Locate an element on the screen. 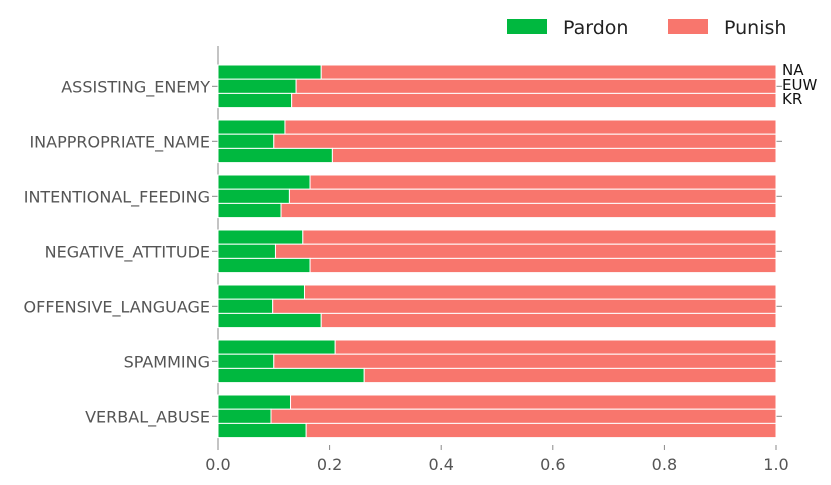 The image size is (831, 485). category-label: VERBAL_ABUSE is located at coordinates (147, 417).